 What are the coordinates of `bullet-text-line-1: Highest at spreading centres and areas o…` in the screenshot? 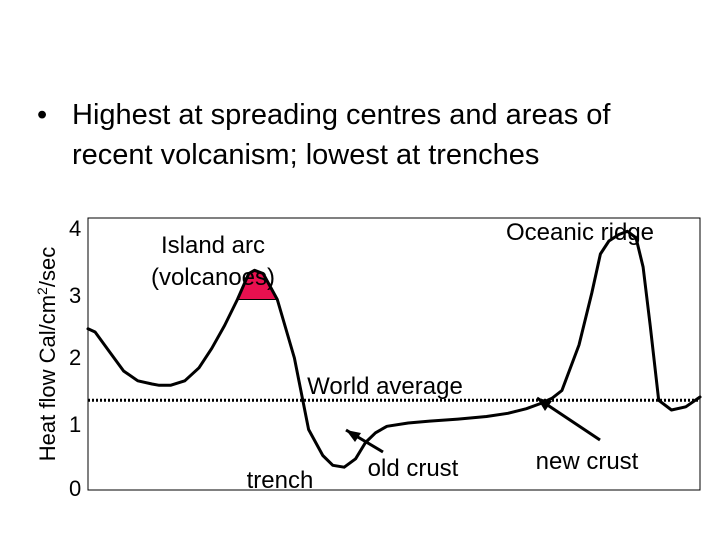 It's located at (341, 115).